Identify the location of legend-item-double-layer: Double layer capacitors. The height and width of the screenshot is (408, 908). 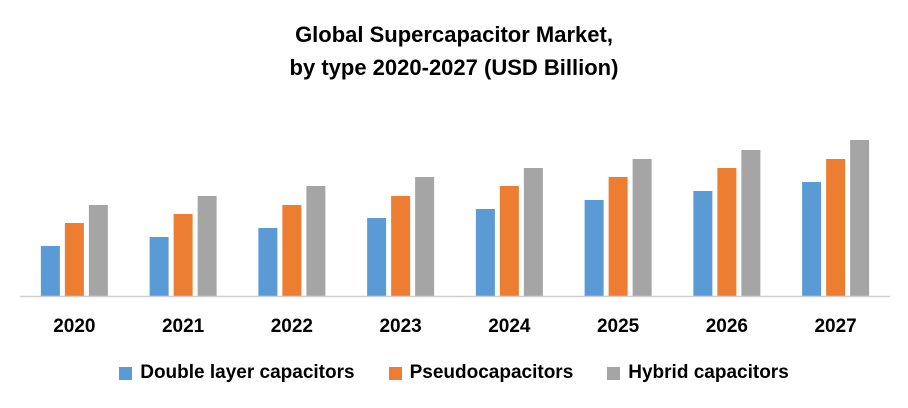
(237, 373).